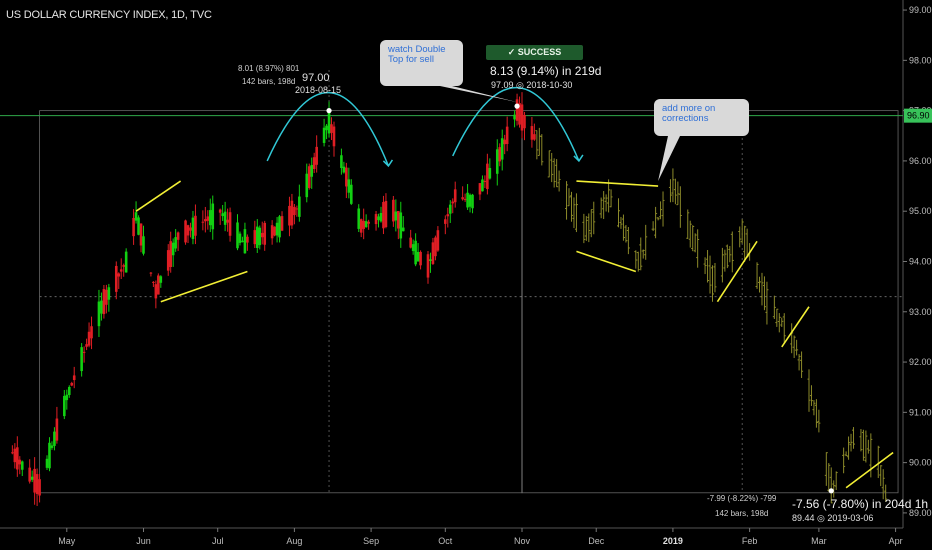  What do you see at coordinates (920, 161) in the screenshot?
I see `y-tick-label: 96.00` at bounding box center [920, 161].